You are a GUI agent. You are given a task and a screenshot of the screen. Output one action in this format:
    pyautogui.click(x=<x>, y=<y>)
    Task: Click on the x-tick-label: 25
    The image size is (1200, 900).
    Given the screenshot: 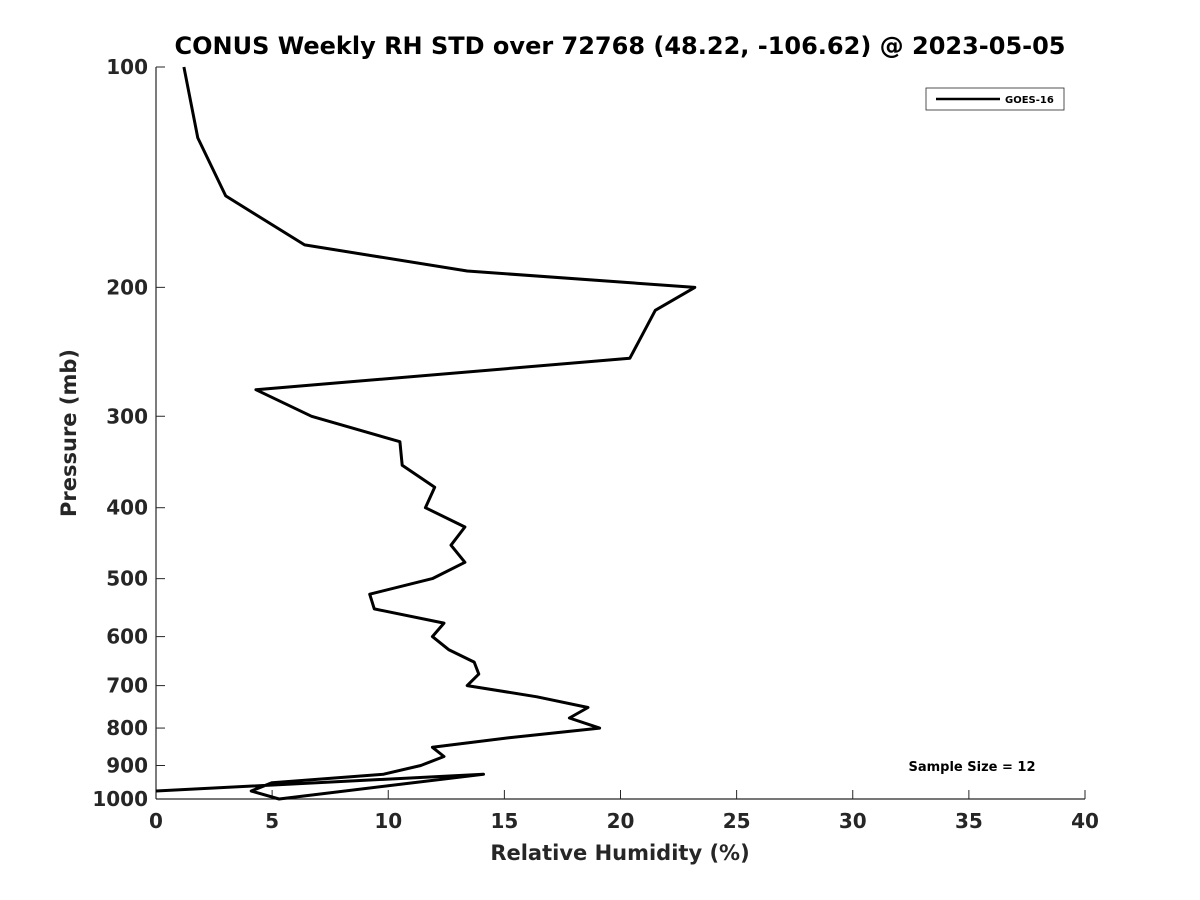 What is the action you would take?
    pyautogui.click(x=737, y=821)
    